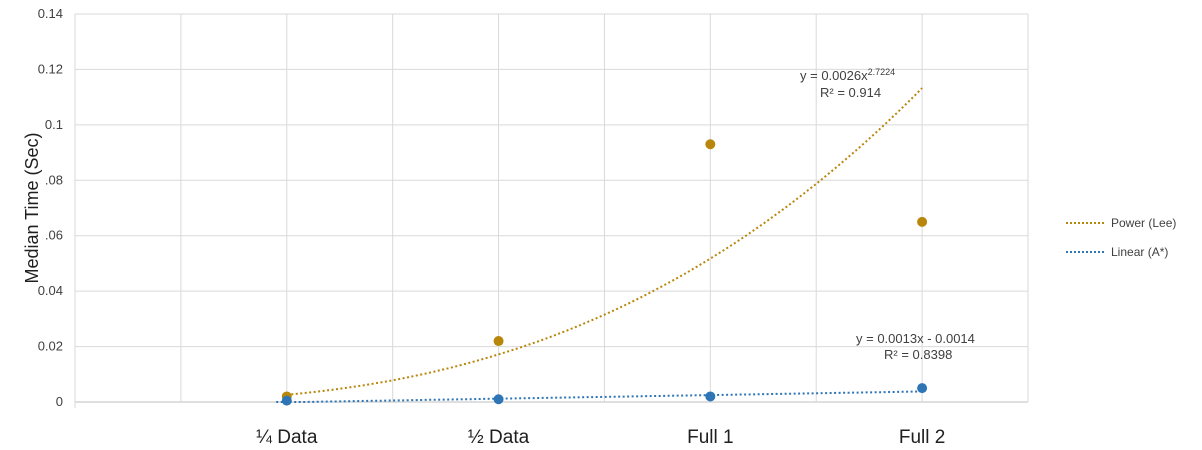  What do you see at coordinates (882, 72) in the screenshot?
I see `lee-equation-exponent: 2.7224` at bounding box center [882, 72].